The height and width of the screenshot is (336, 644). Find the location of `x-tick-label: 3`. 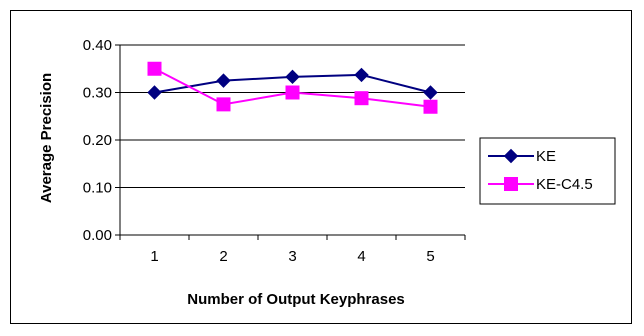

x-tick-label: 3 is located at coordinates (292, 256).